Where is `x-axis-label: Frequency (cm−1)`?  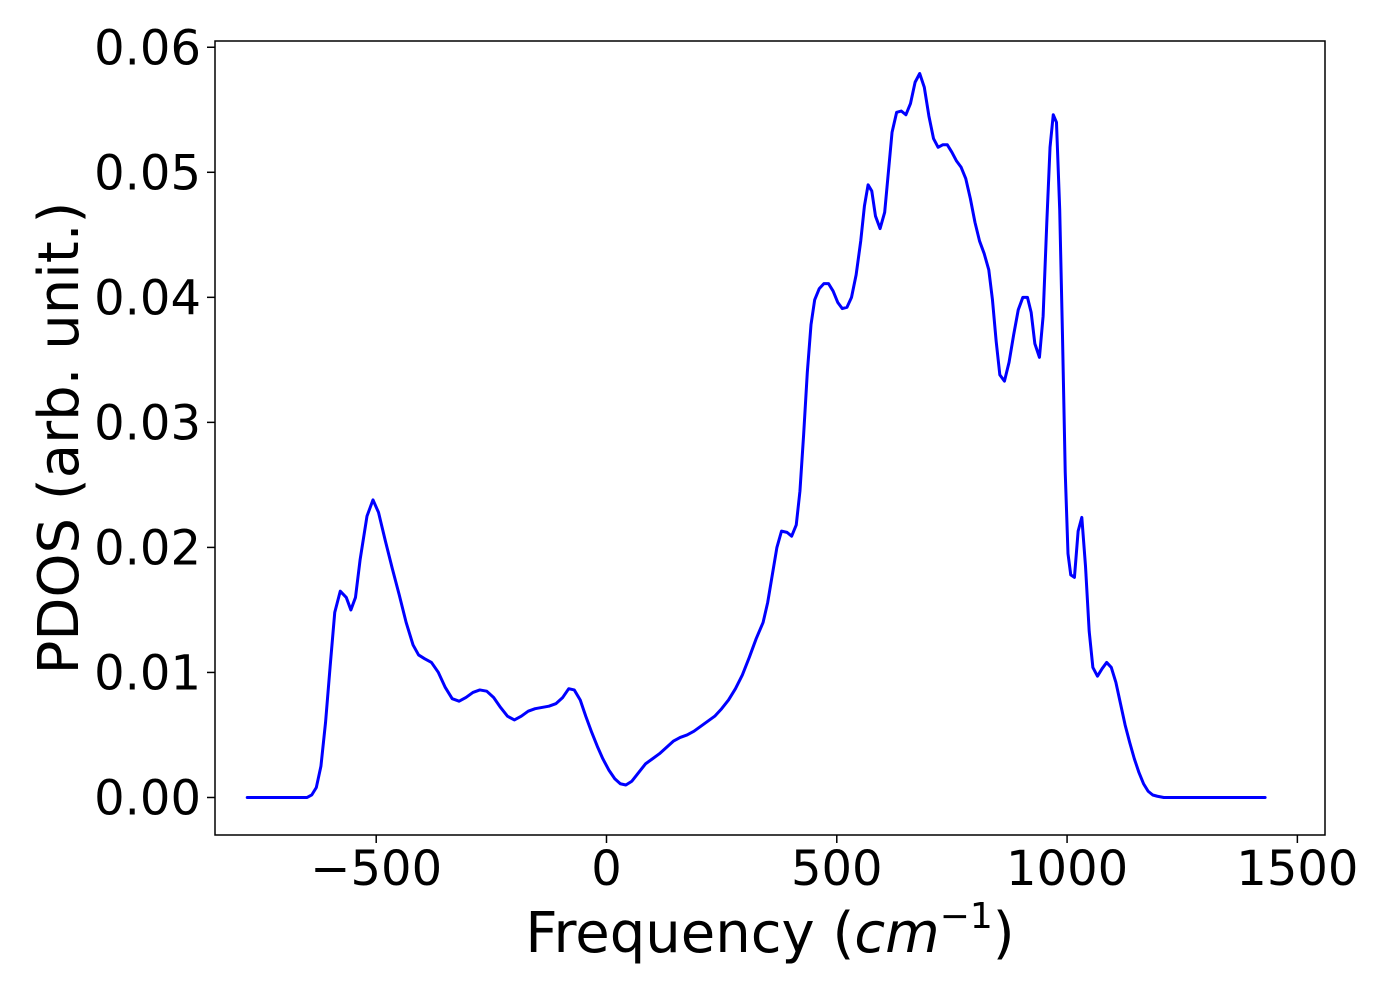 x-axis-label: Frequency (cm−1) is located at coordinates (769, 931).